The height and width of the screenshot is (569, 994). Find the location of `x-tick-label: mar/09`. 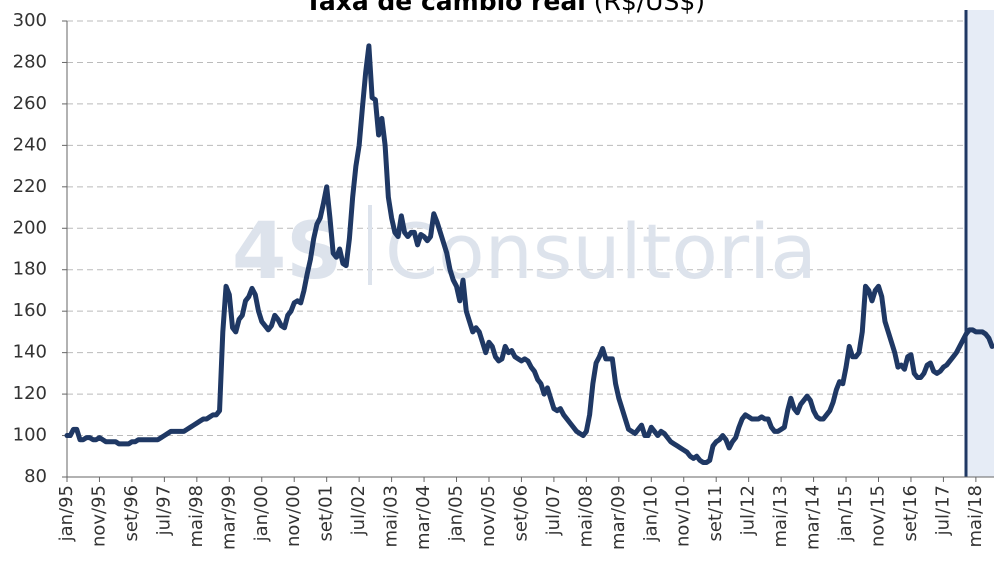

x-tick-label: mar/09 is located at coordinates (618, 517).